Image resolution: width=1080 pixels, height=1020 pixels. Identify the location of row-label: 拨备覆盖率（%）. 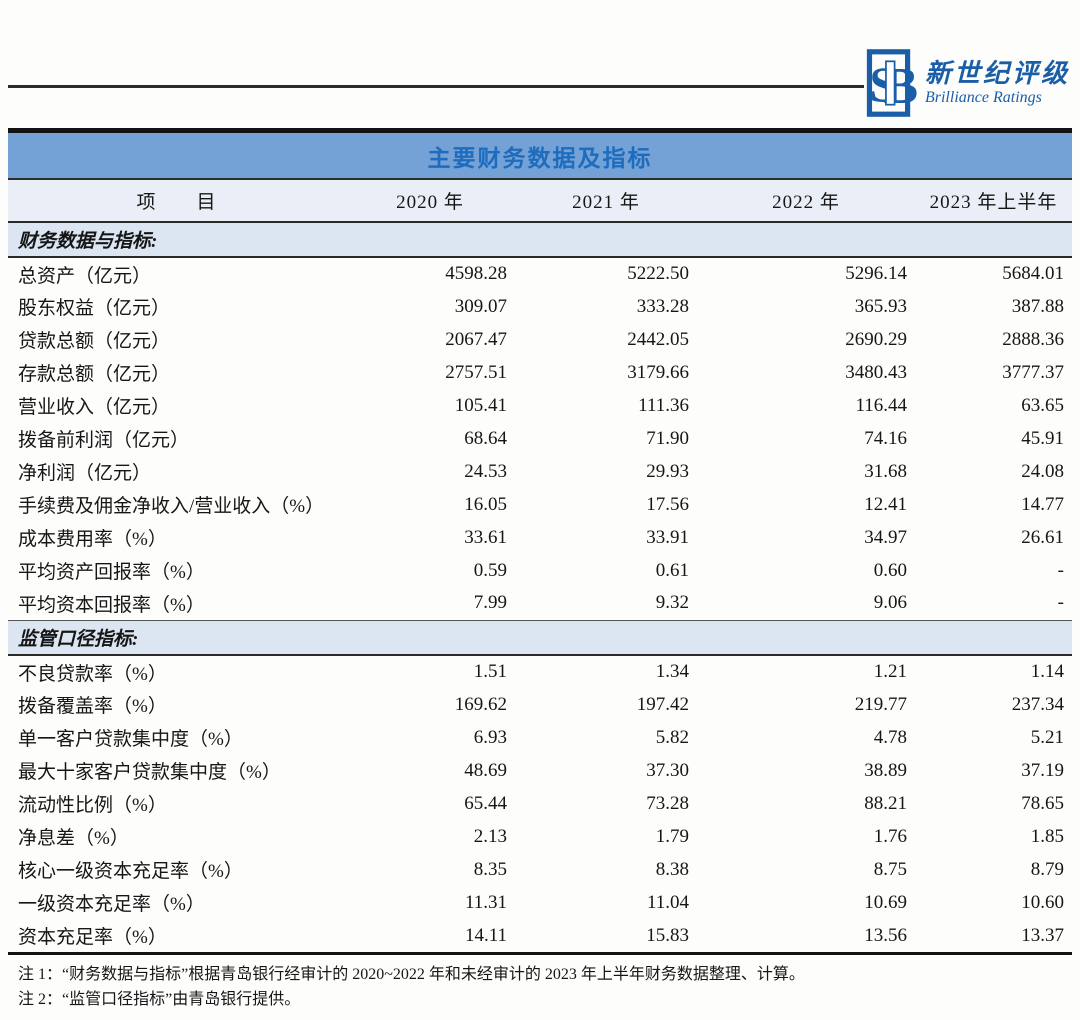
(92, 706).